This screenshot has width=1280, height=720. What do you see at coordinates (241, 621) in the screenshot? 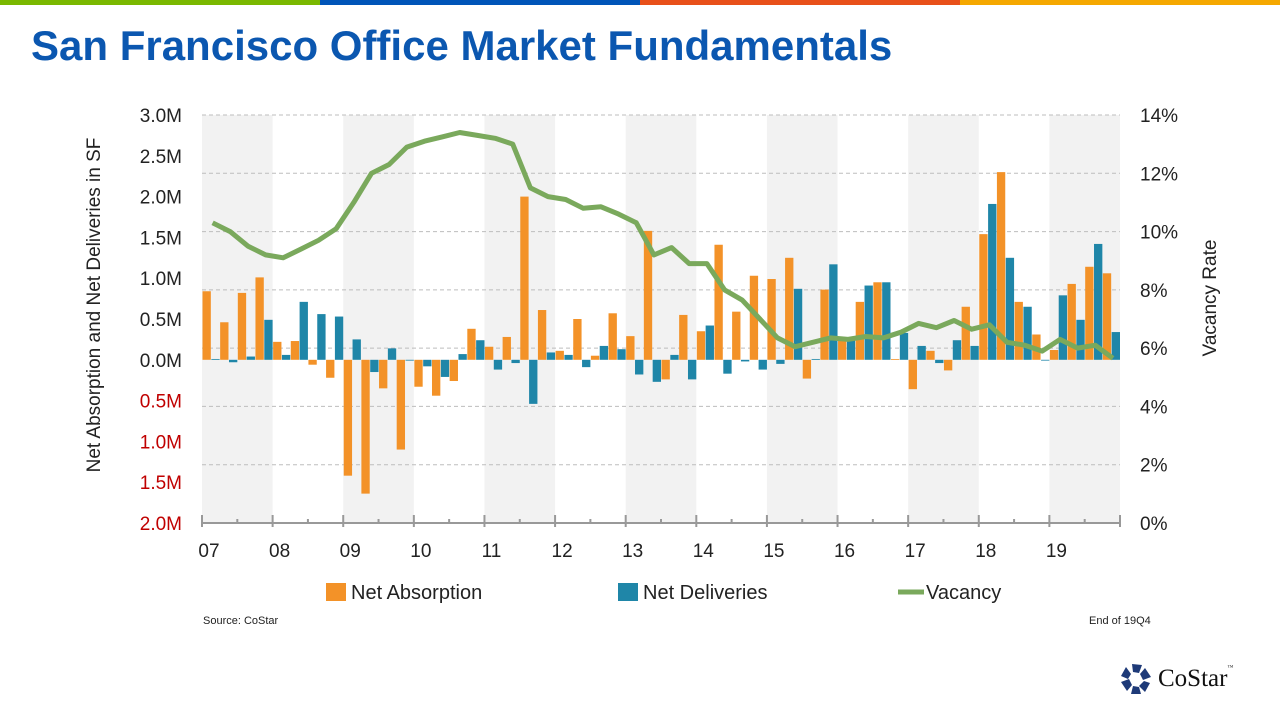
I see `source-note: Source: CoStar` at bounding box center [241, 621].